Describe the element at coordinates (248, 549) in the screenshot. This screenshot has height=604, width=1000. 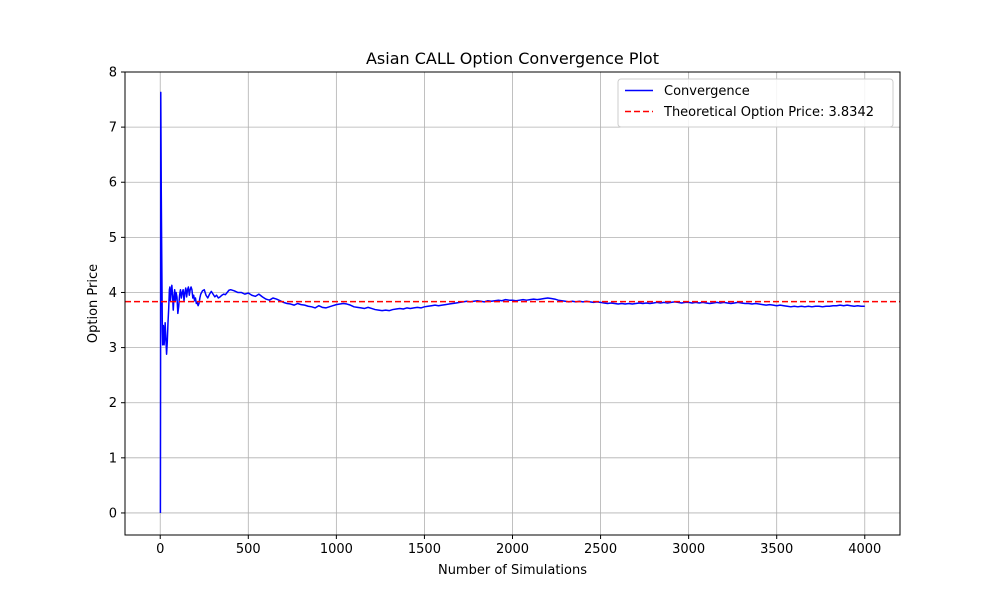
I see `x-tick-label: 500` at that location.